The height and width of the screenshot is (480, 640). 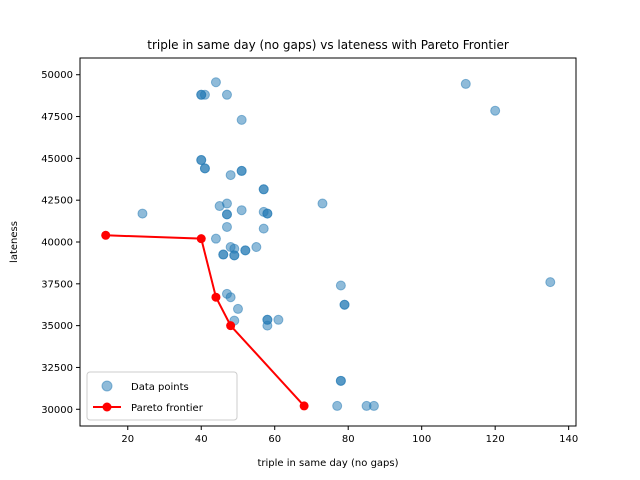 What do you see at coordinates (495, 439) in the screenshot?
I see `x-tick-label: 120` at bounding box center [495, 439].